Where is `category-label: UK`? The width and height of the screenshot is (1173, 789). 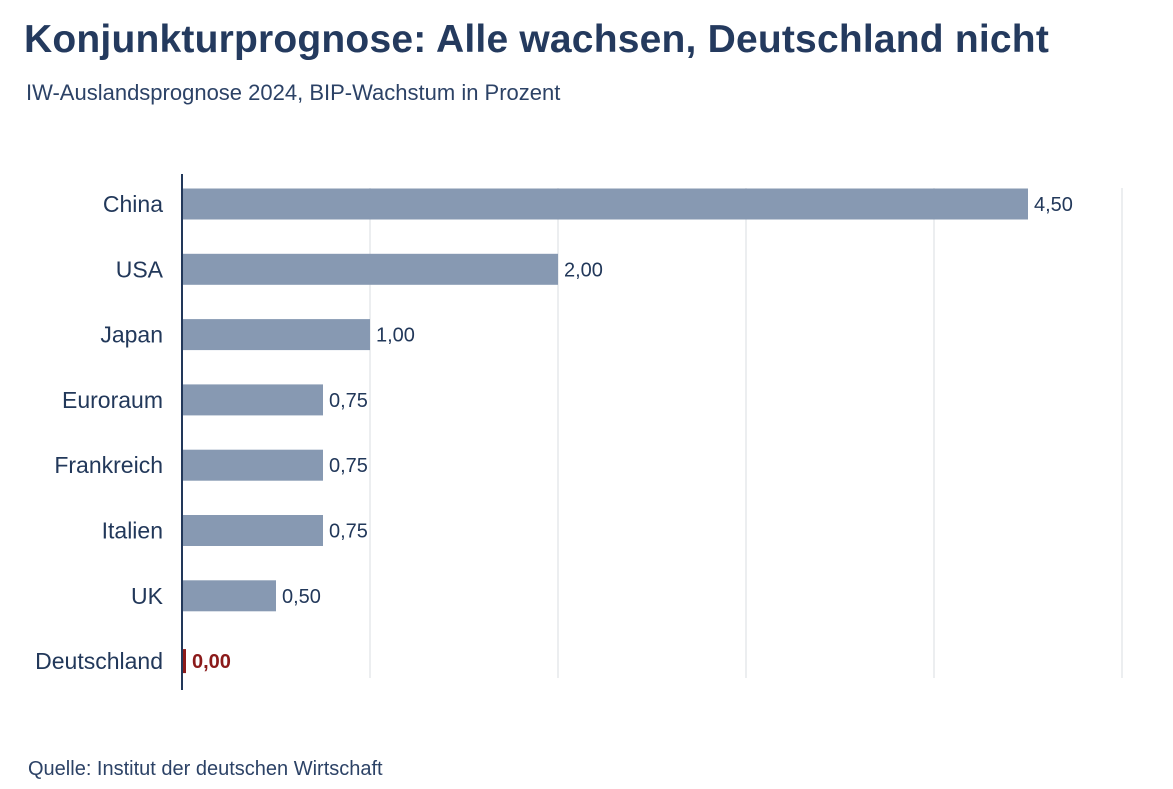
category-label: UK is located at coordinates (147, 596).